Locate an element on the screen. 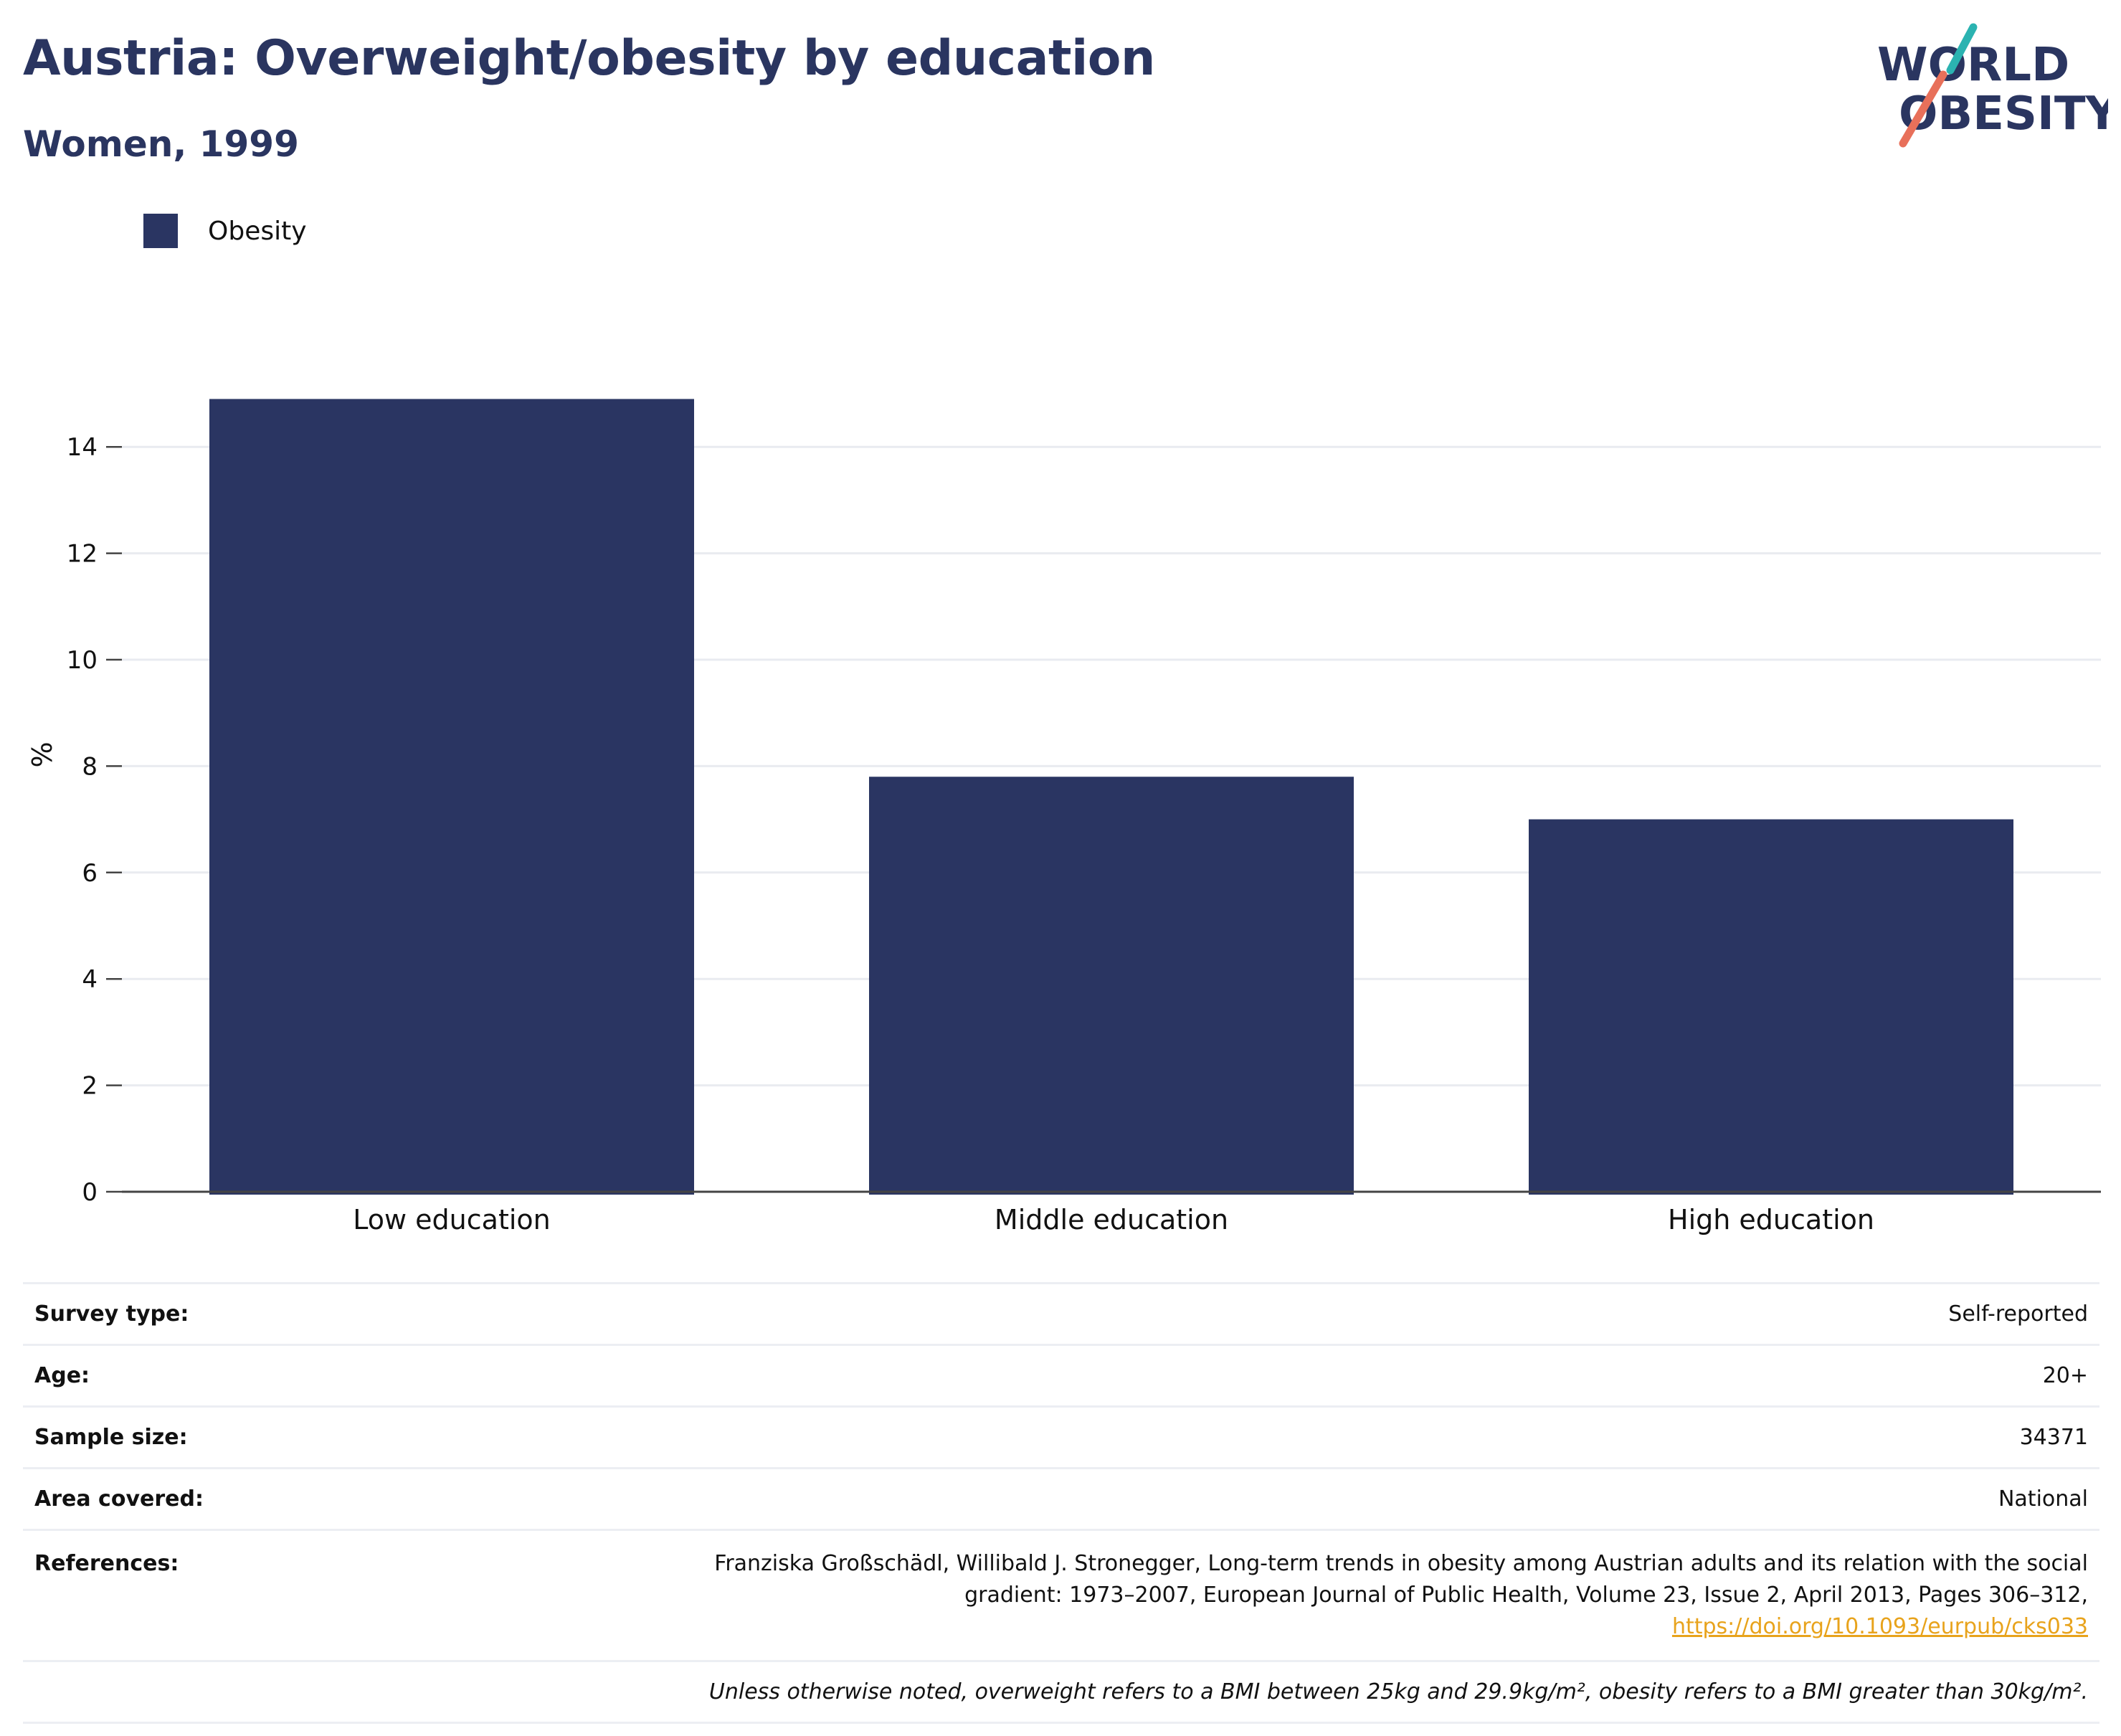 The width and height of the screenshot is (2121, 1736). sample-size-value: 34371 is located at coordinates (1323, 1437).